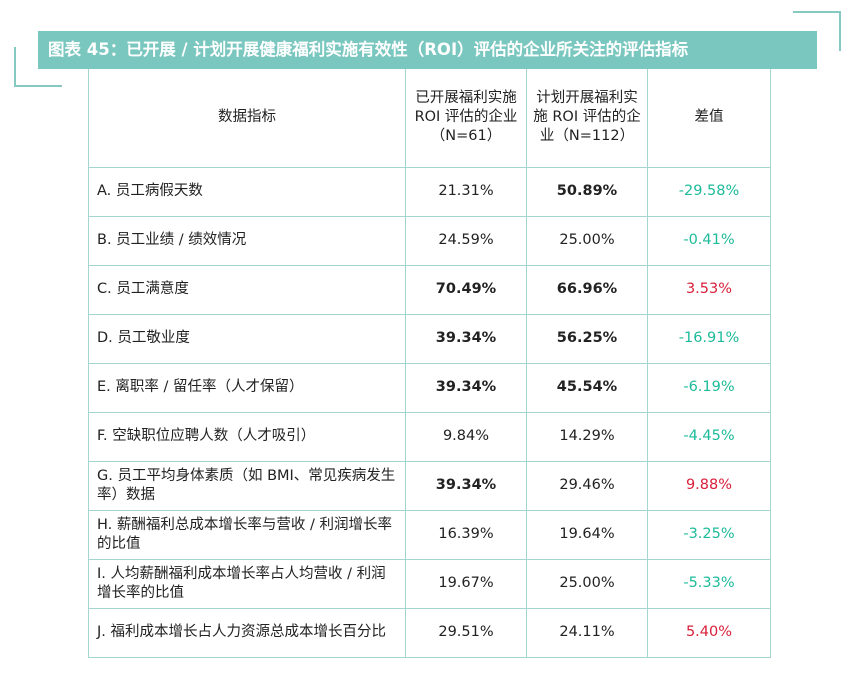  I want to click on done-value-cell: 21.31%, so click(466, 191).